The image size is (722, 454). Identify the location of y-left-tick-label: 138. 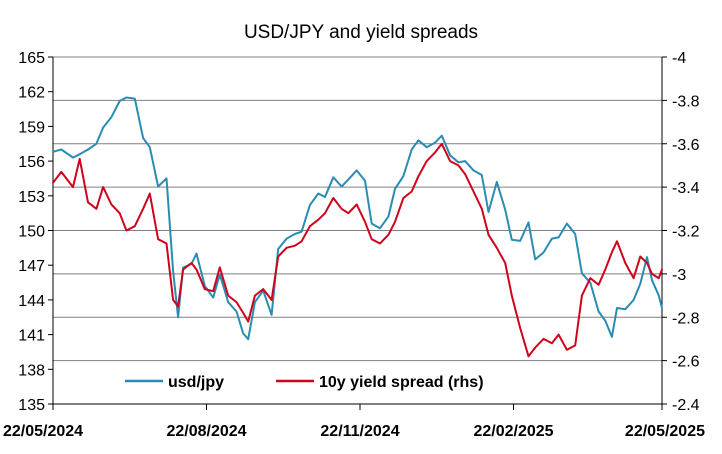
(31, 370).